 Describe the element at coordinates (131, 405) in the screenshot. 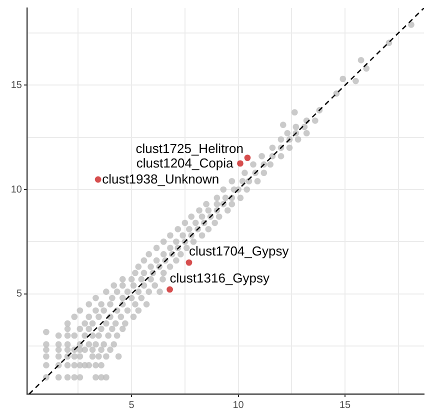

I see `x-tick-label: 5` at that location.